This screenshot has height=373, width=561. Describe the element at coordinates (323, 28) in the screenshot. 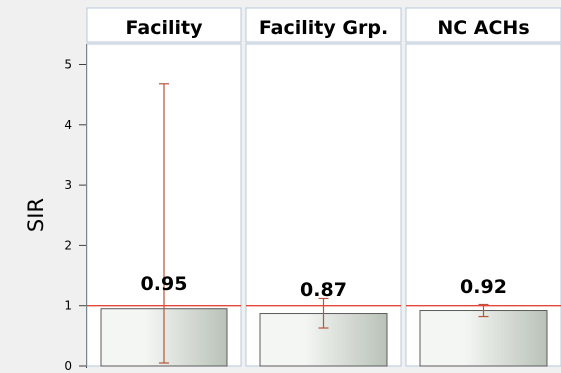

I see `panel-title: Facility Grp.` at that location.